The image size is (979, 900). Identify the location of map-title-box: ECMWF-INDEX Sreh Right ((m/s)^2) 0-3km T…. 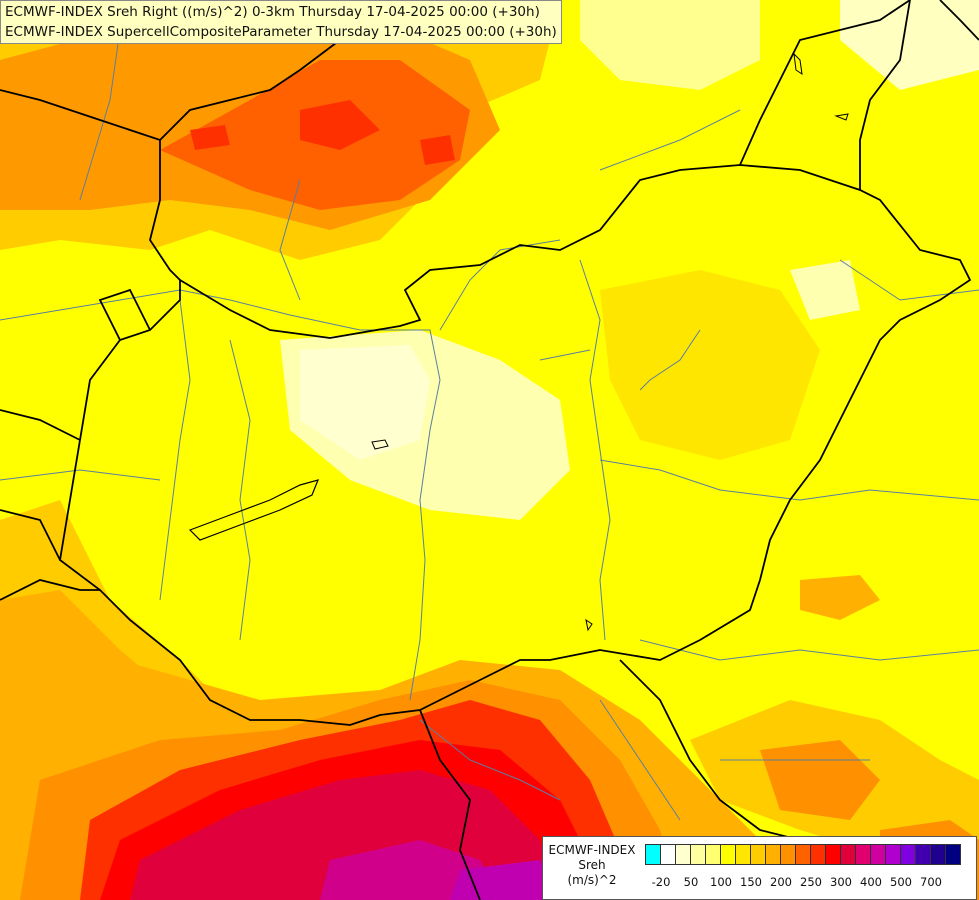
(281, 22).